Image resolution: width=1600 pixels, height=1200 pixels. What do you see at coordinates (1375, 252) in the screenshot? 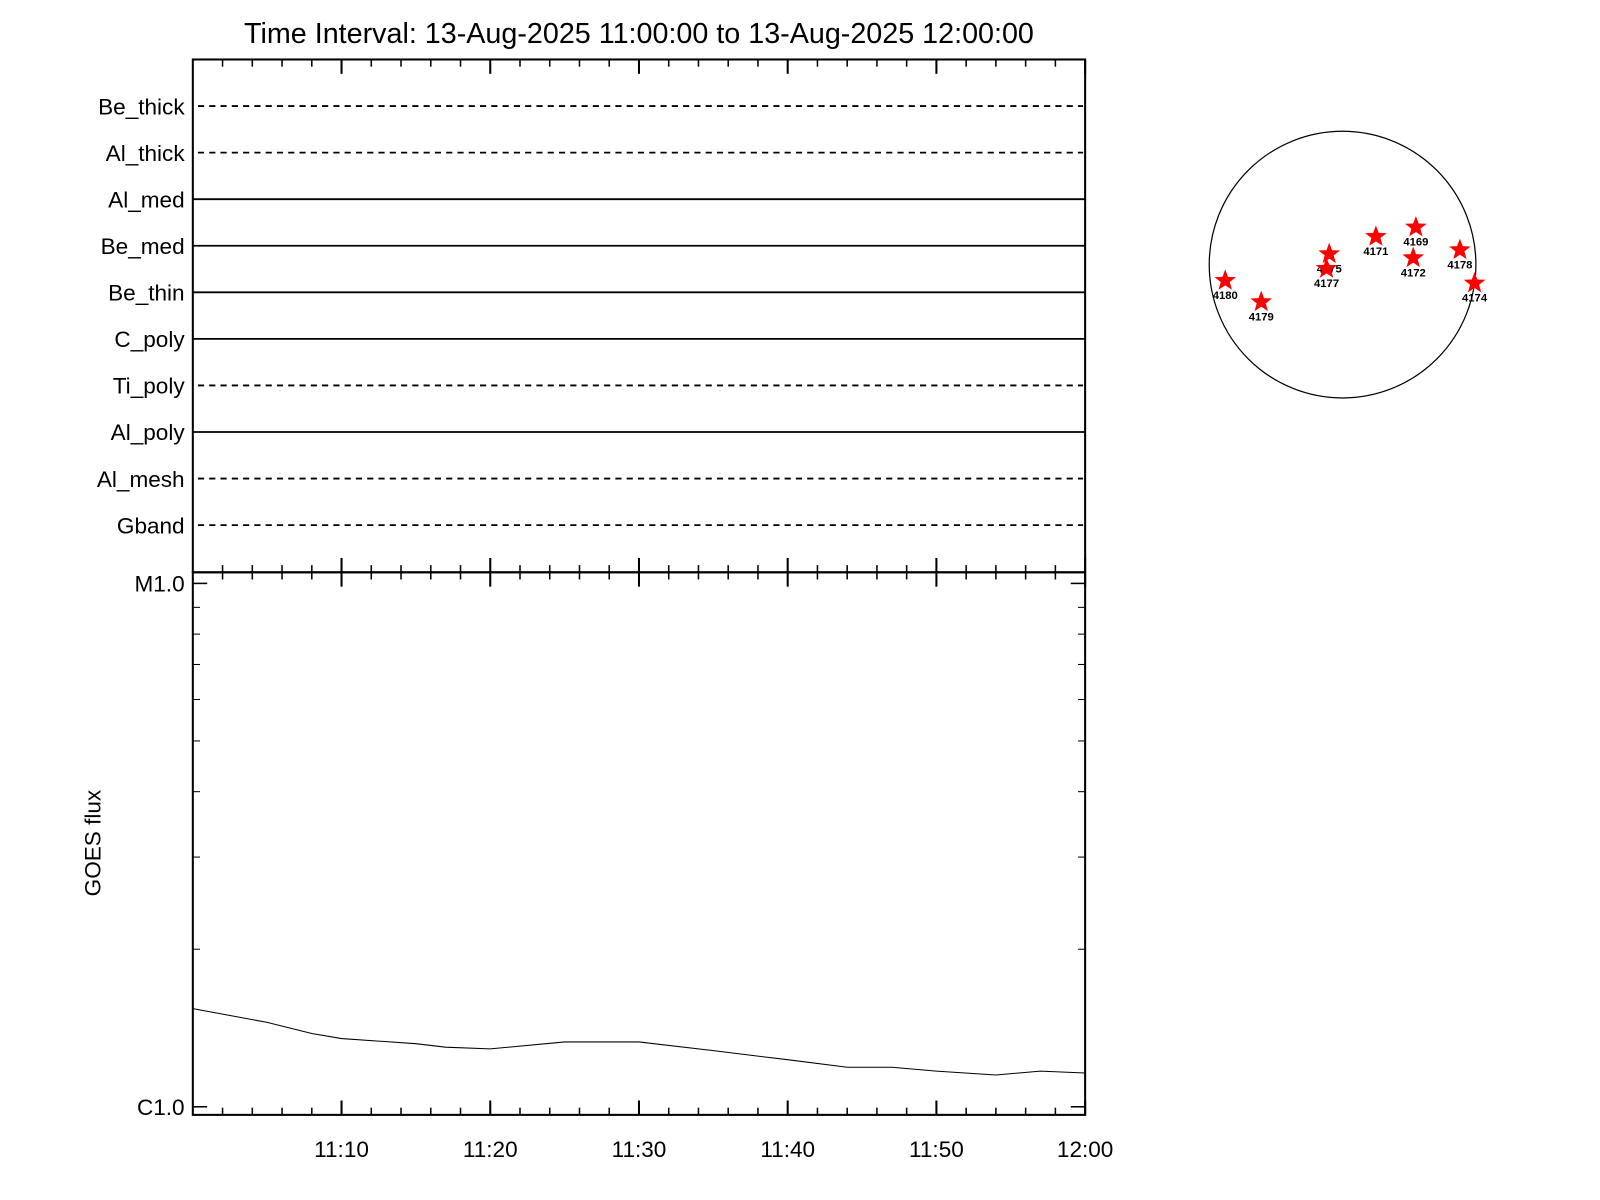
I see `region-label: 4171` at bounding box center [1375, 252].